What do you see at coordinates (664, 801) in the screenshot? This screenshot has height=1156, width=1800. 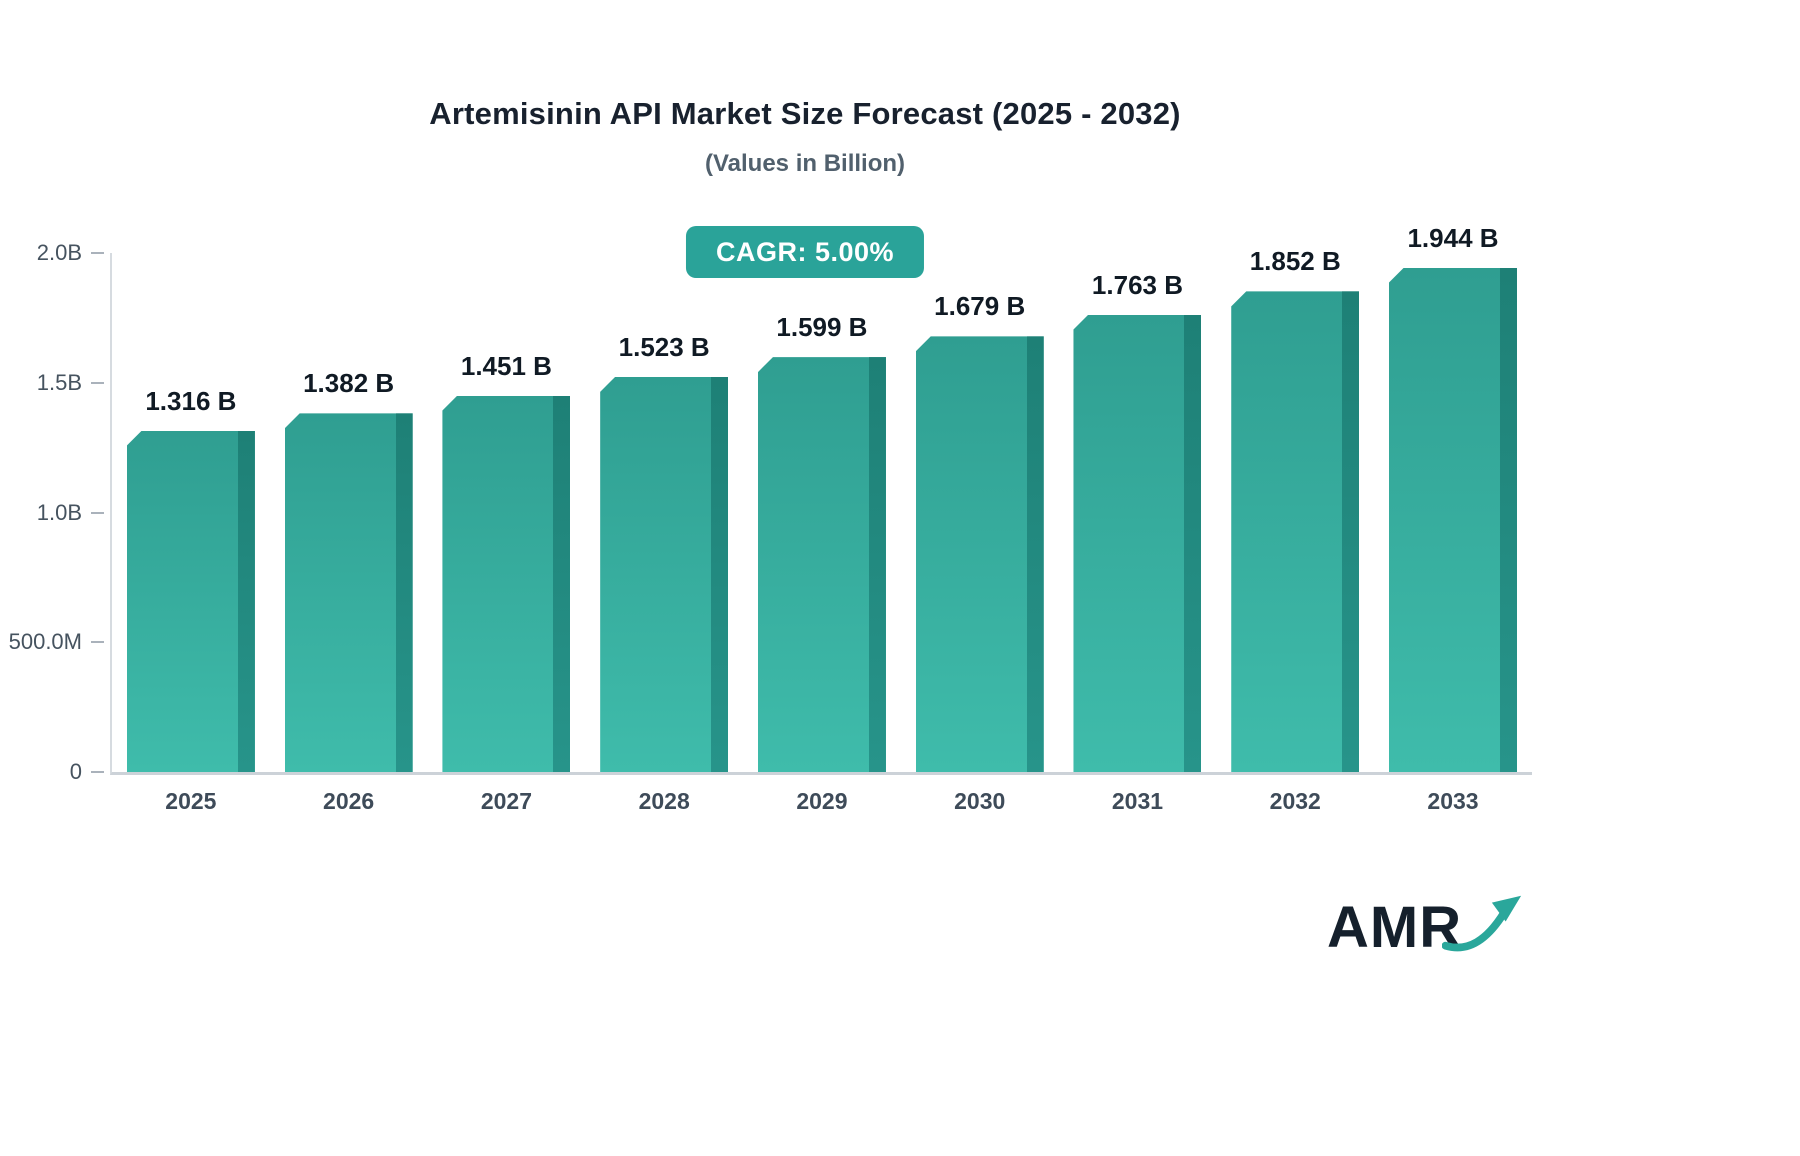 I see `x-axis-label: 2028` at bounding box center [664, 801].